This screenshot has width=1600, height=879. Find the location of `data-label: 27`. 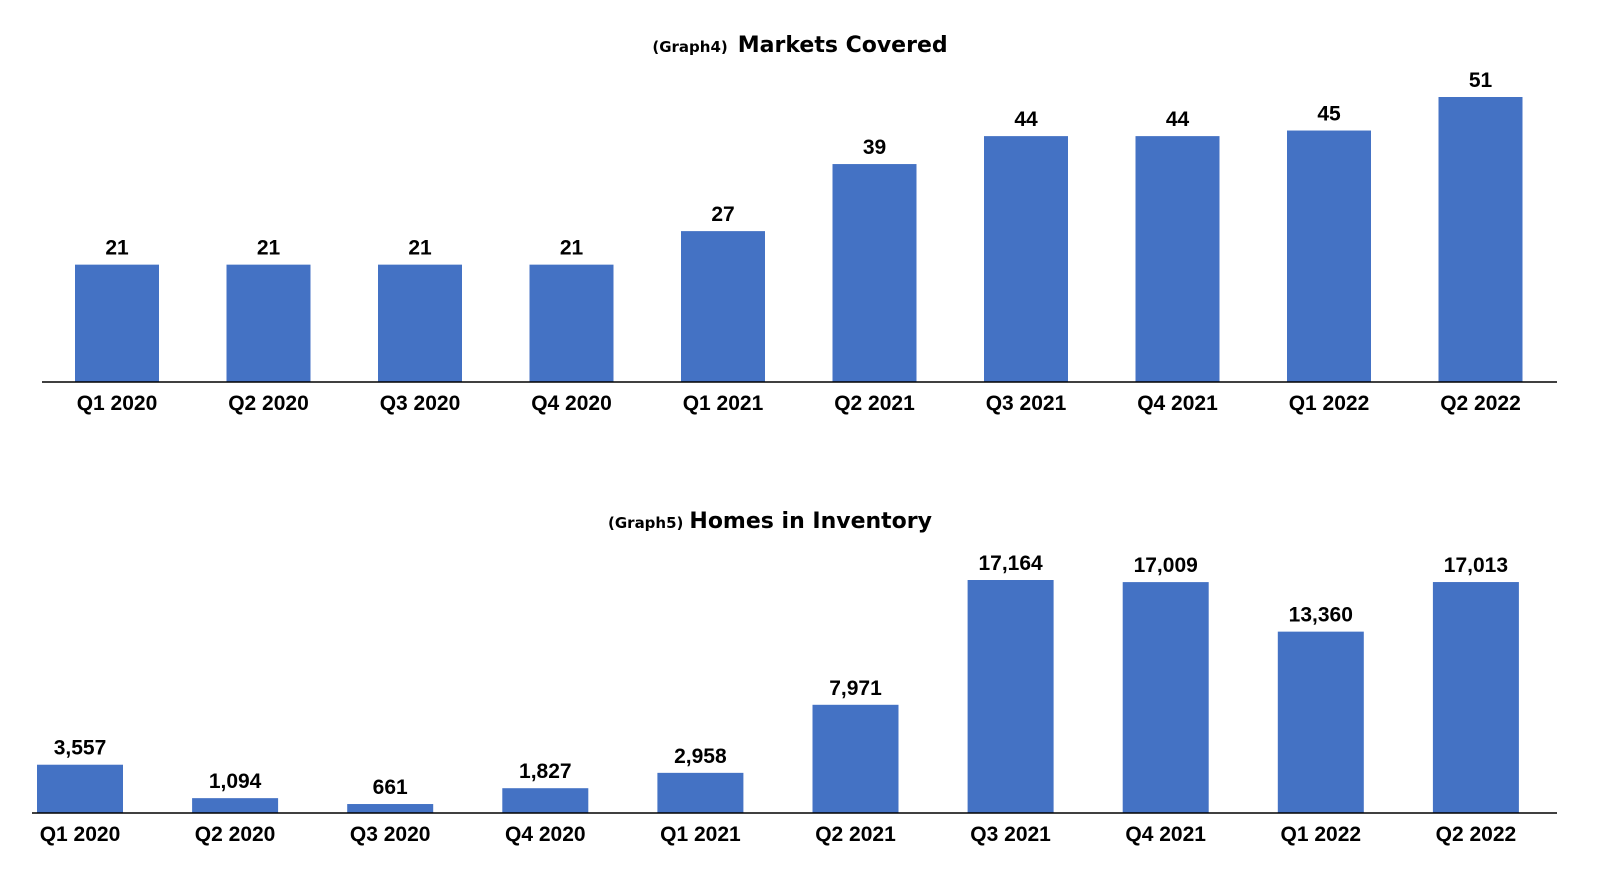

data-label: 27 is located at coordinates (722, 214).